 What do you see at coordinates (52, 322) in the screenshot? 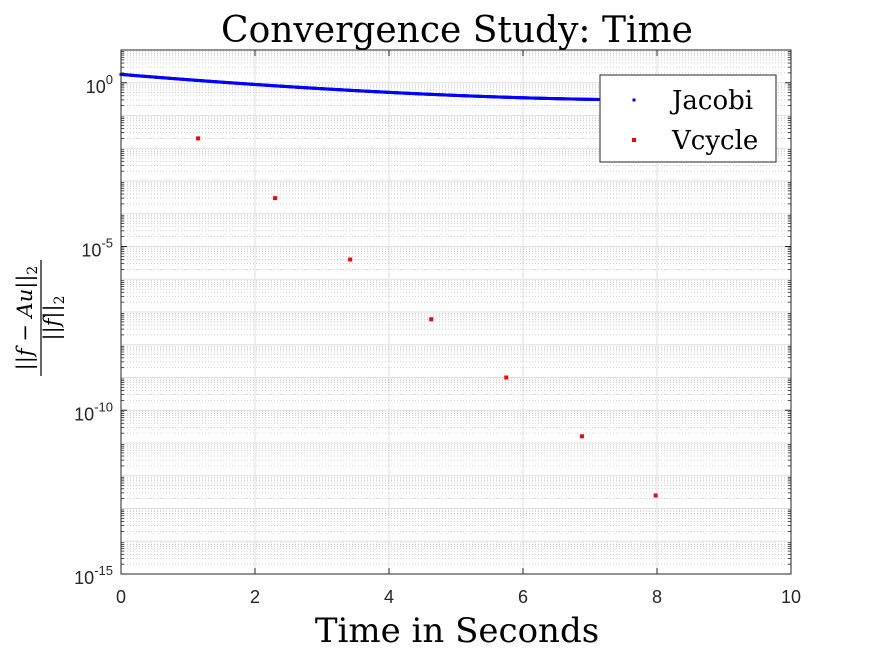
I see `y-label-denominator: ||f||` at bounding box center [52, 322].